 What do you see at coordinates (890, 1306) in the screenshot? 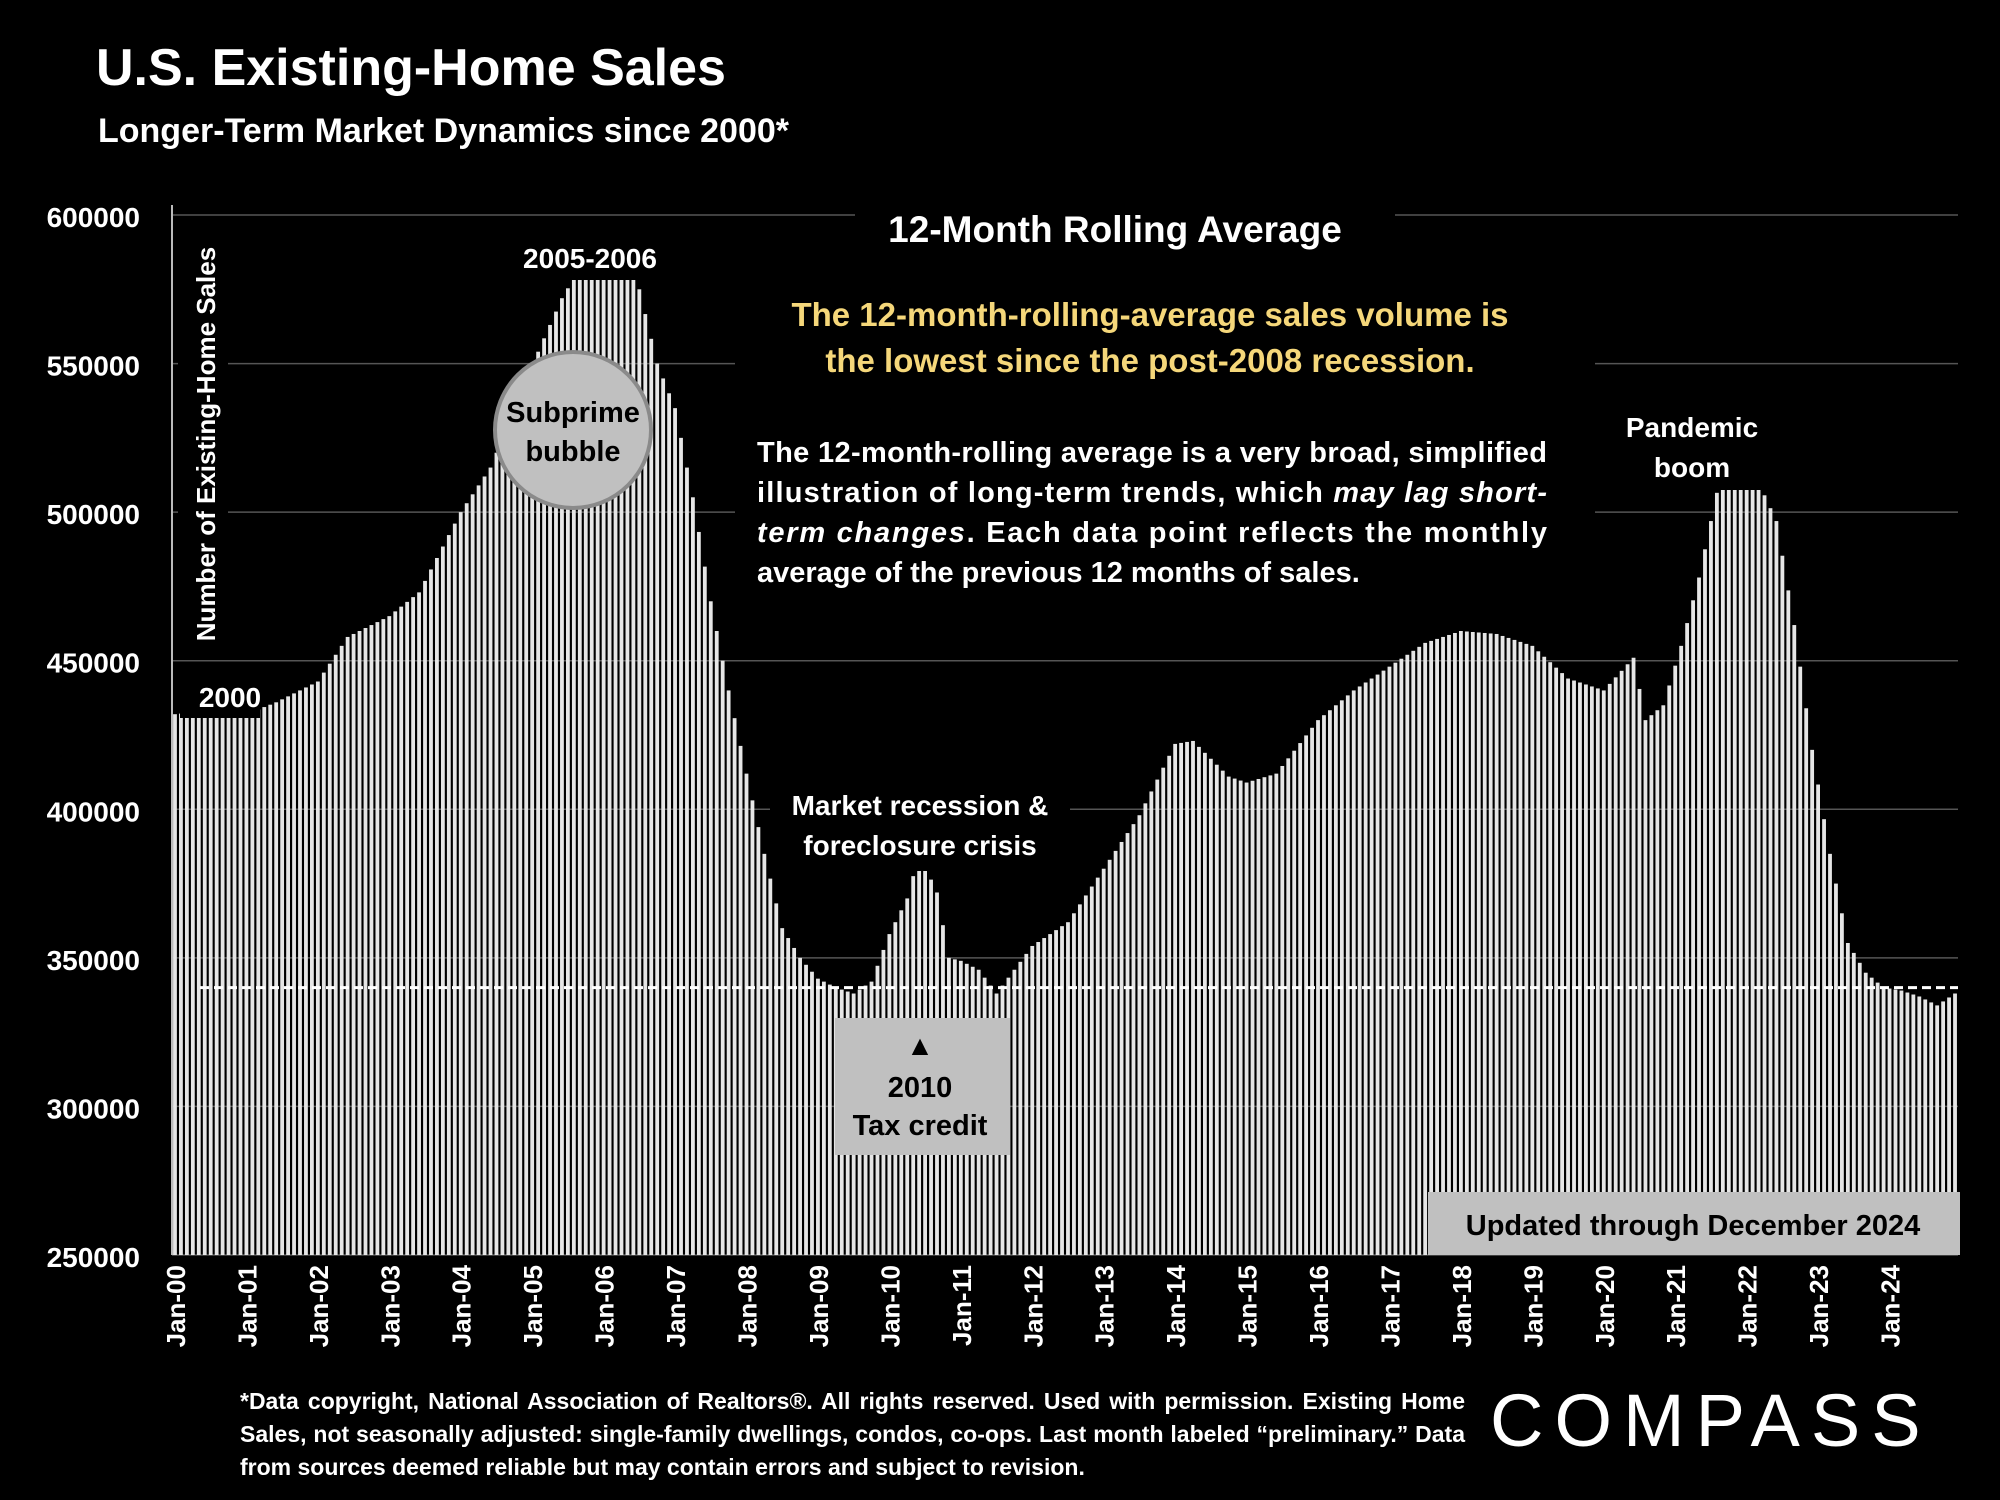
I see `x-tick-label: Jan-10` at bounding box center [890, 1306].